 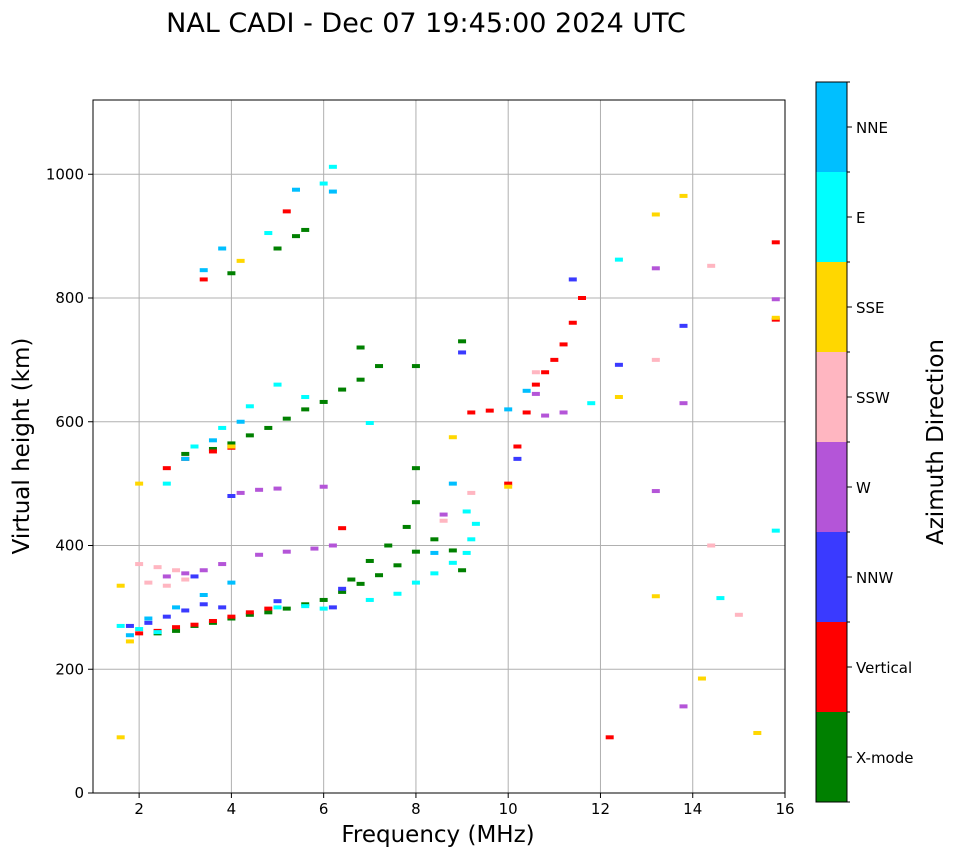 What do you see at coordinates (873, 398) in the screenshot?
I see `colorbar-tick-label: SSW` at bounding box center [873, 398].